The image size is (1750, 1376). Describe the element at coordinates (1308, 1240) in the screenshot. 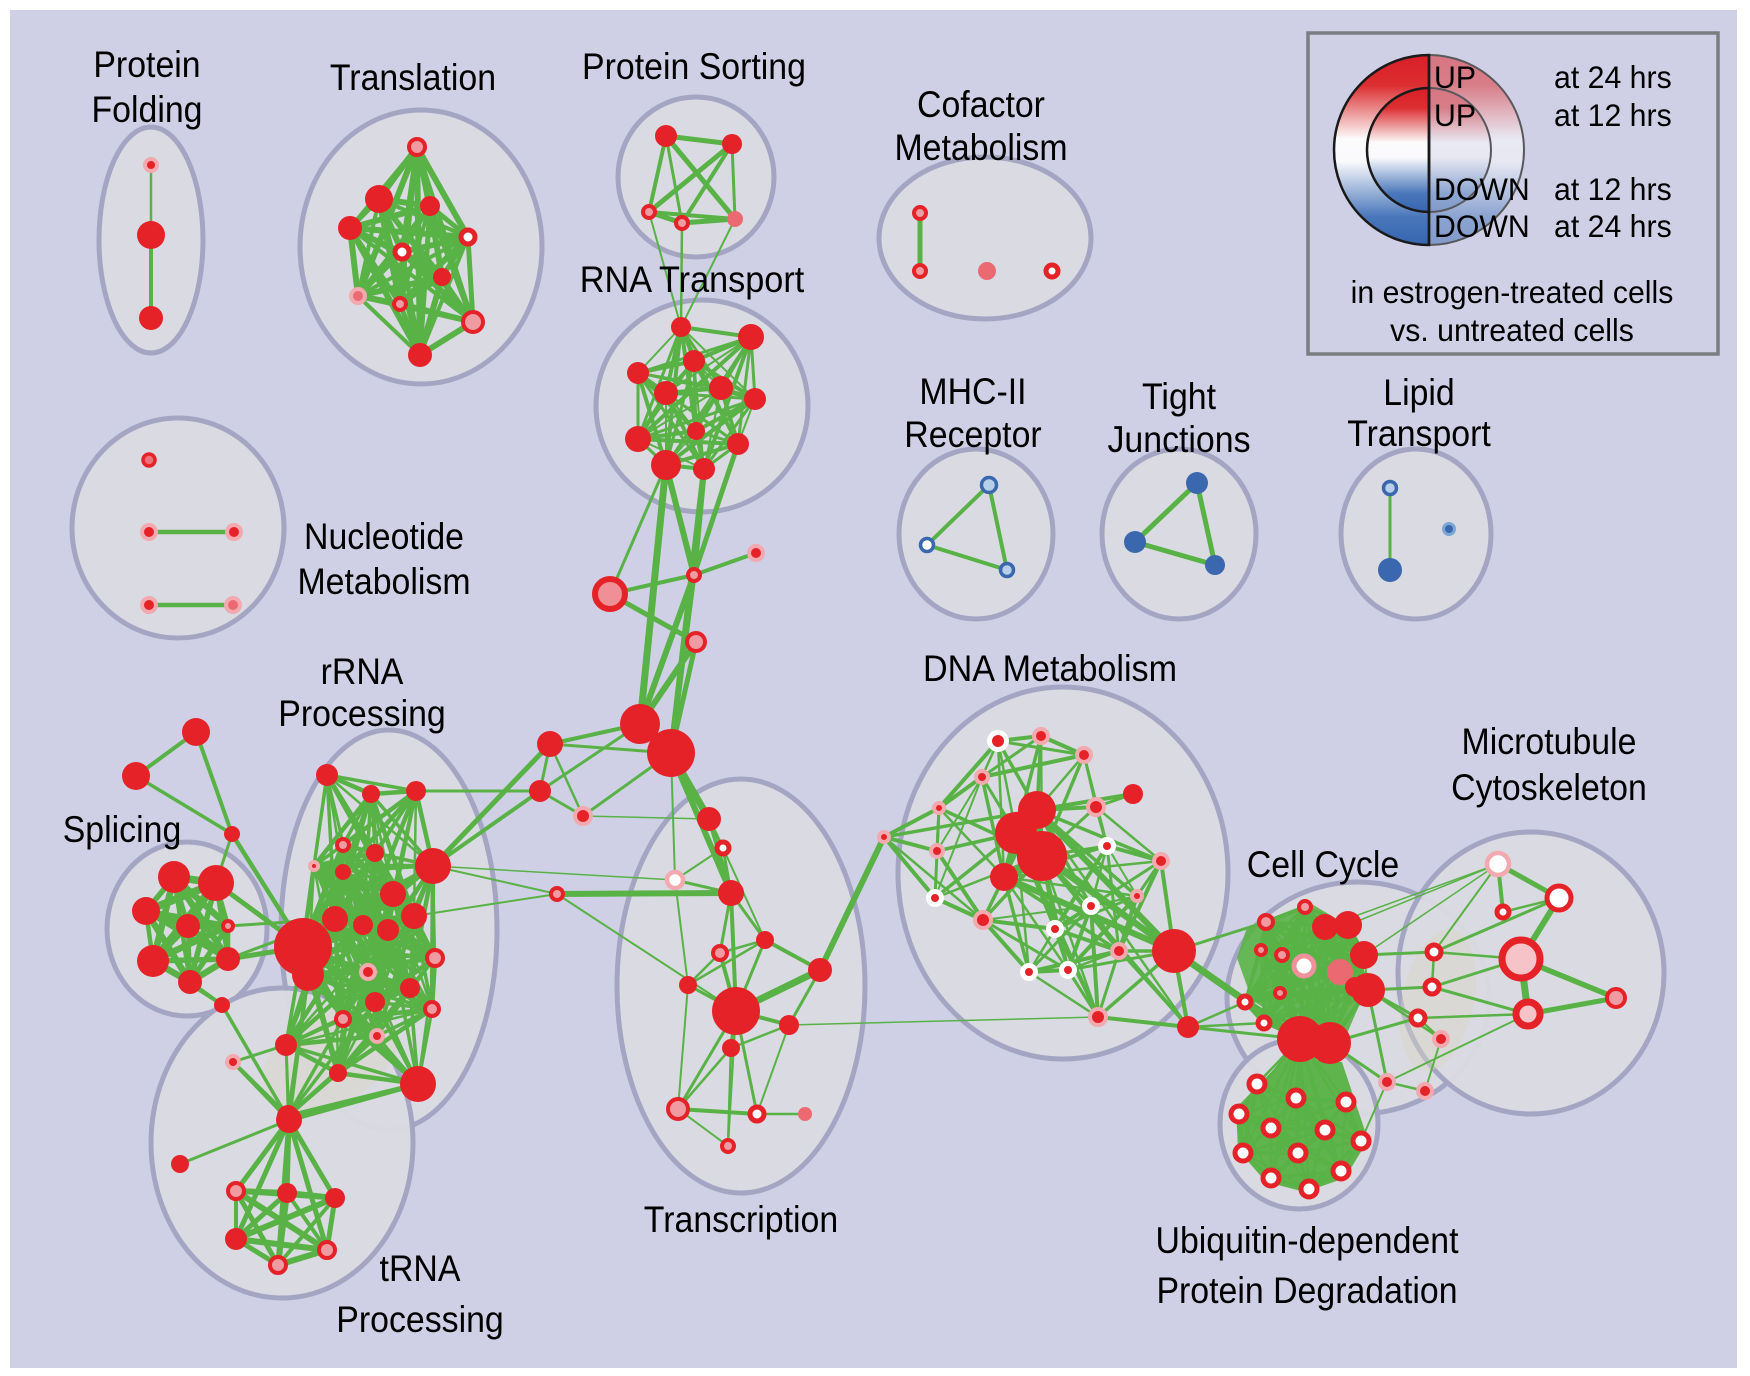

I see `svg-text: Ubiquitin-dependent` at that location.